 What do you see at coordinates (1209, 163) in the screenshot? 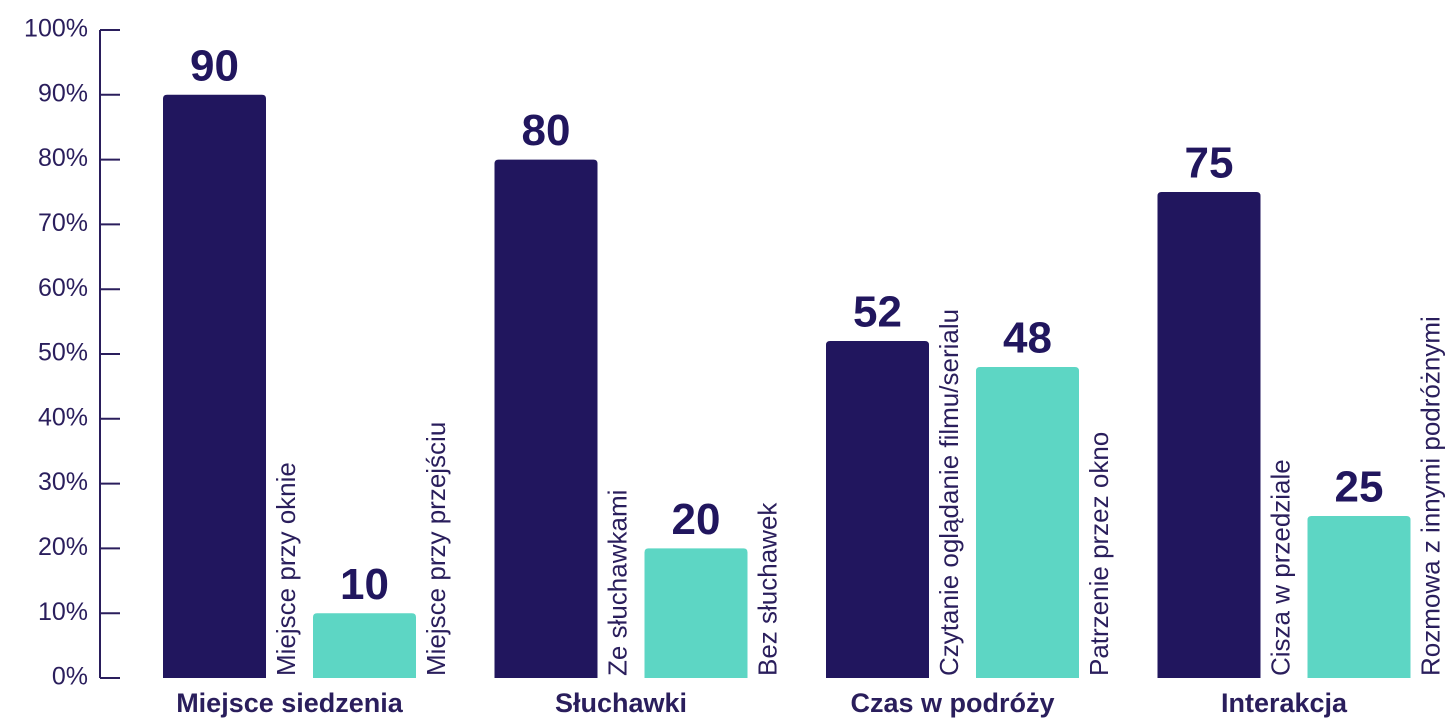
I see `value-label: 75` at bounding box center [1209, 163].